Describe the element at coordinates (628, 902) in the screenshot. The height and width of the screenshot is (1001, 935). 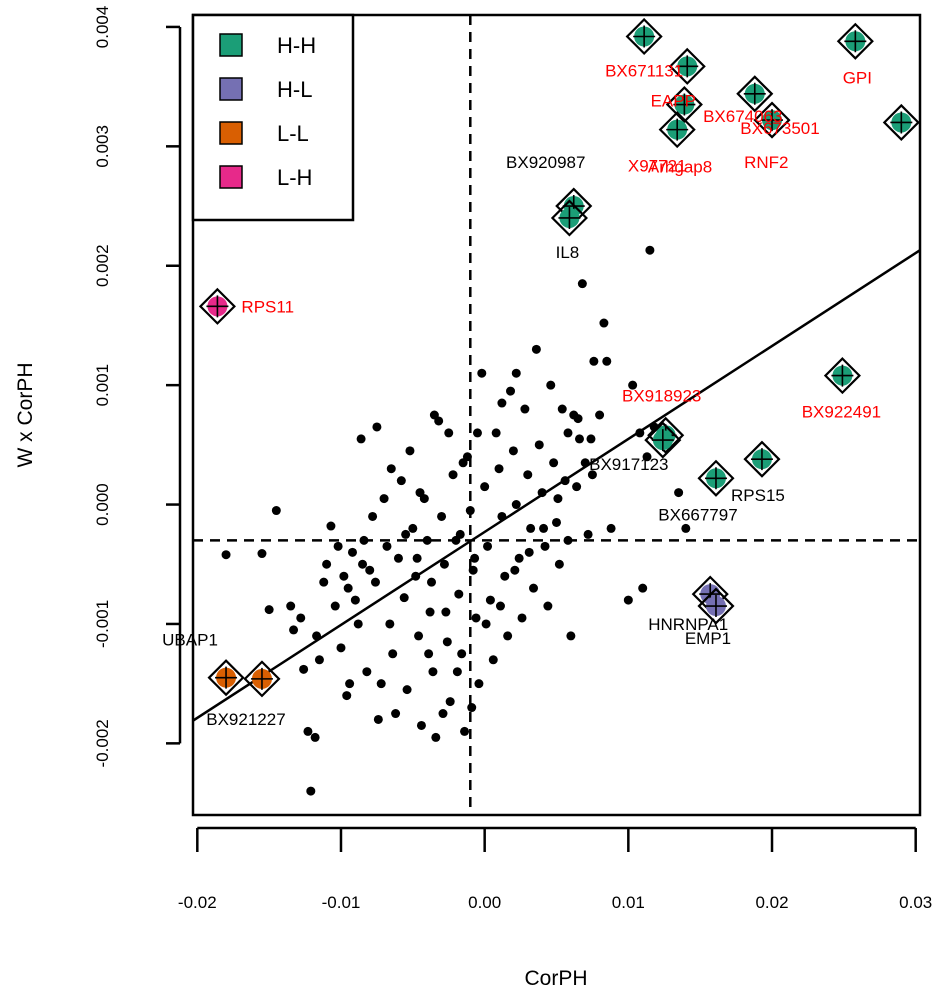
I see `x-tick-label: 0.01` at that location.